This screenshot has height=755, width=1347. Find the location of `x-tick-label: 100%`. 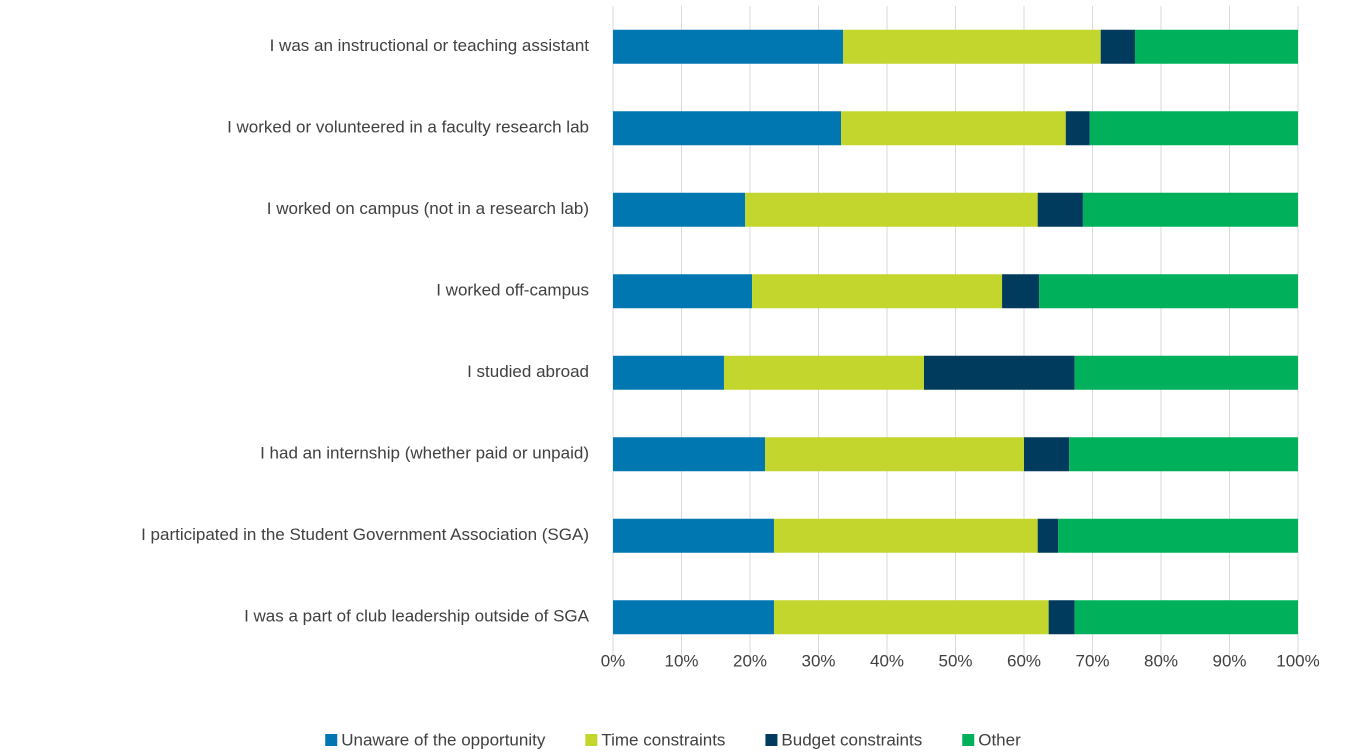

x-tick-label: 100% is located at coordinates (1297, 660).